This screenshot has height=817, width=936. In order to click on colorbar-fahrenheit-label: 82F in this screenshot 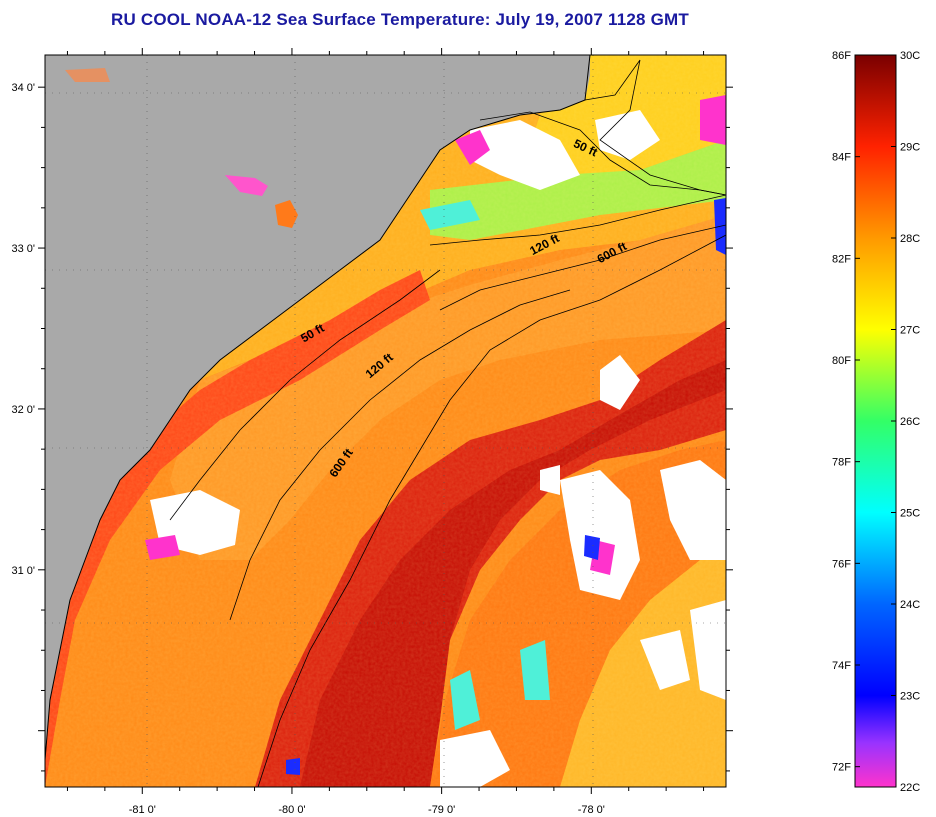, I will do `click(841, 259)`.